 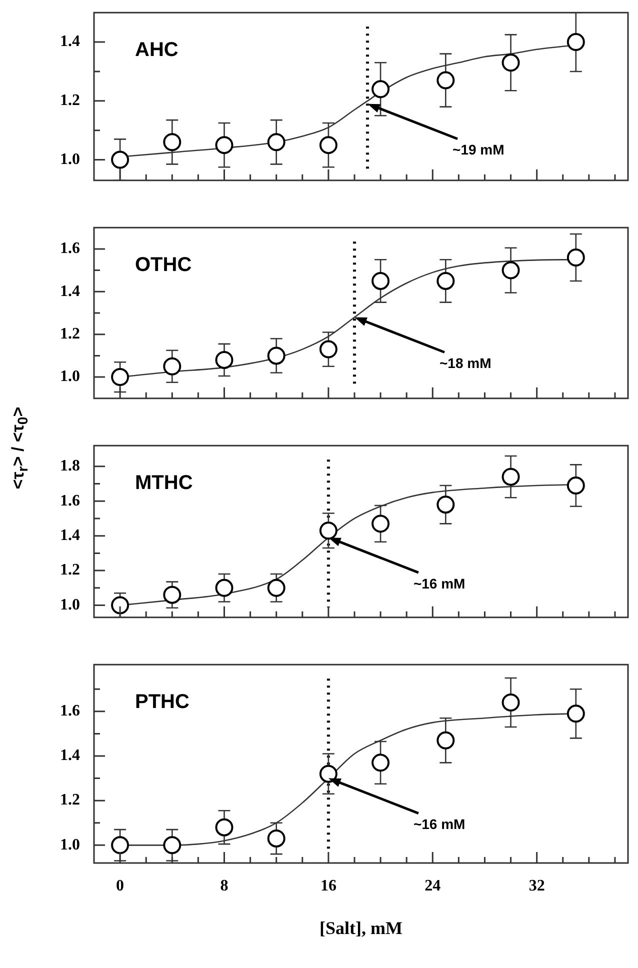 I want to click on y-tick-label: 1.8, so click(x=70, y=466).